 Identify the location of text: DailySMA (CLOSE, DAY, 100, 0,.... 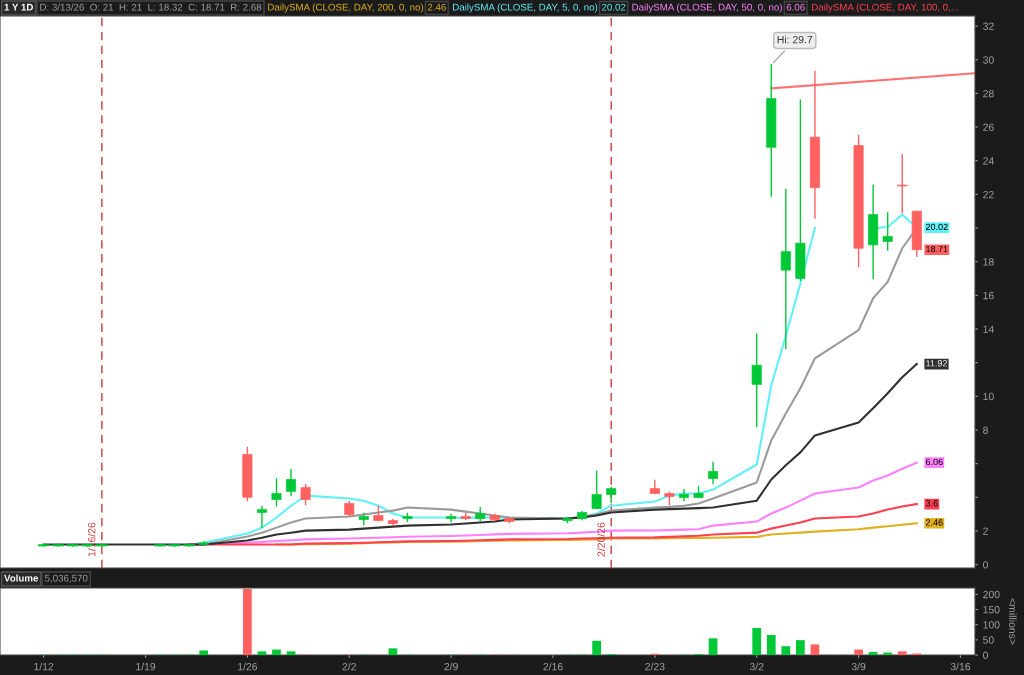
(885, 8).